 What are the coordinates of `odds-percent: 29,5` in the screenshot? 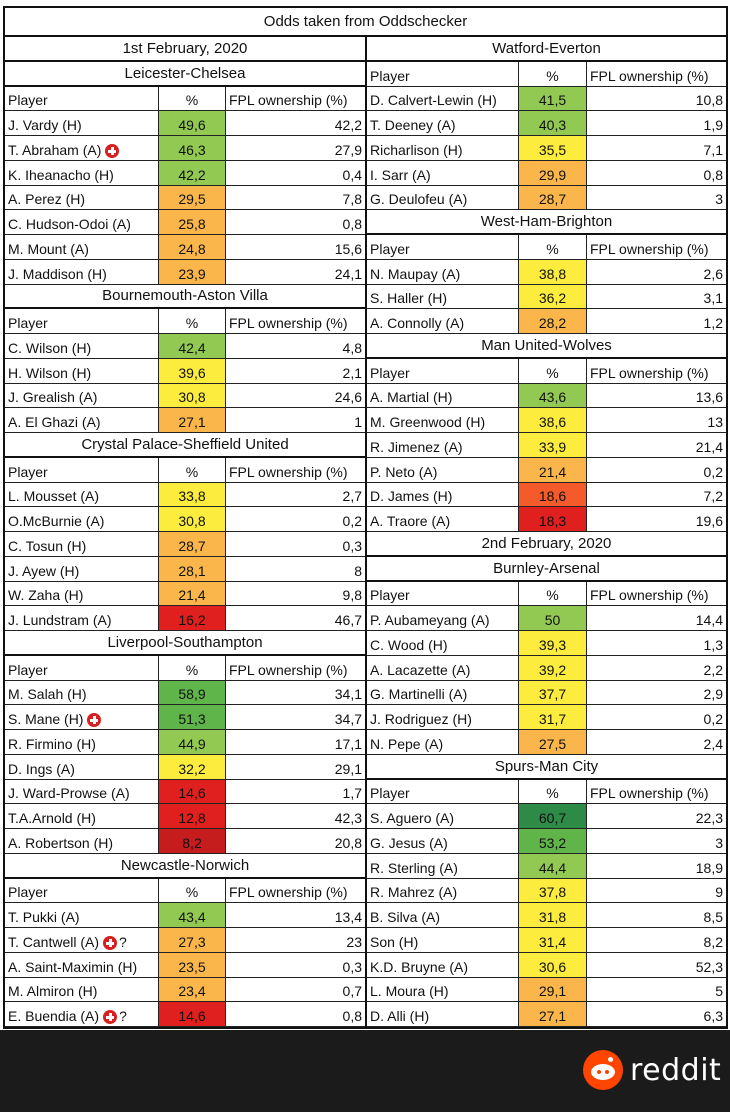 It's located at (192, 197).